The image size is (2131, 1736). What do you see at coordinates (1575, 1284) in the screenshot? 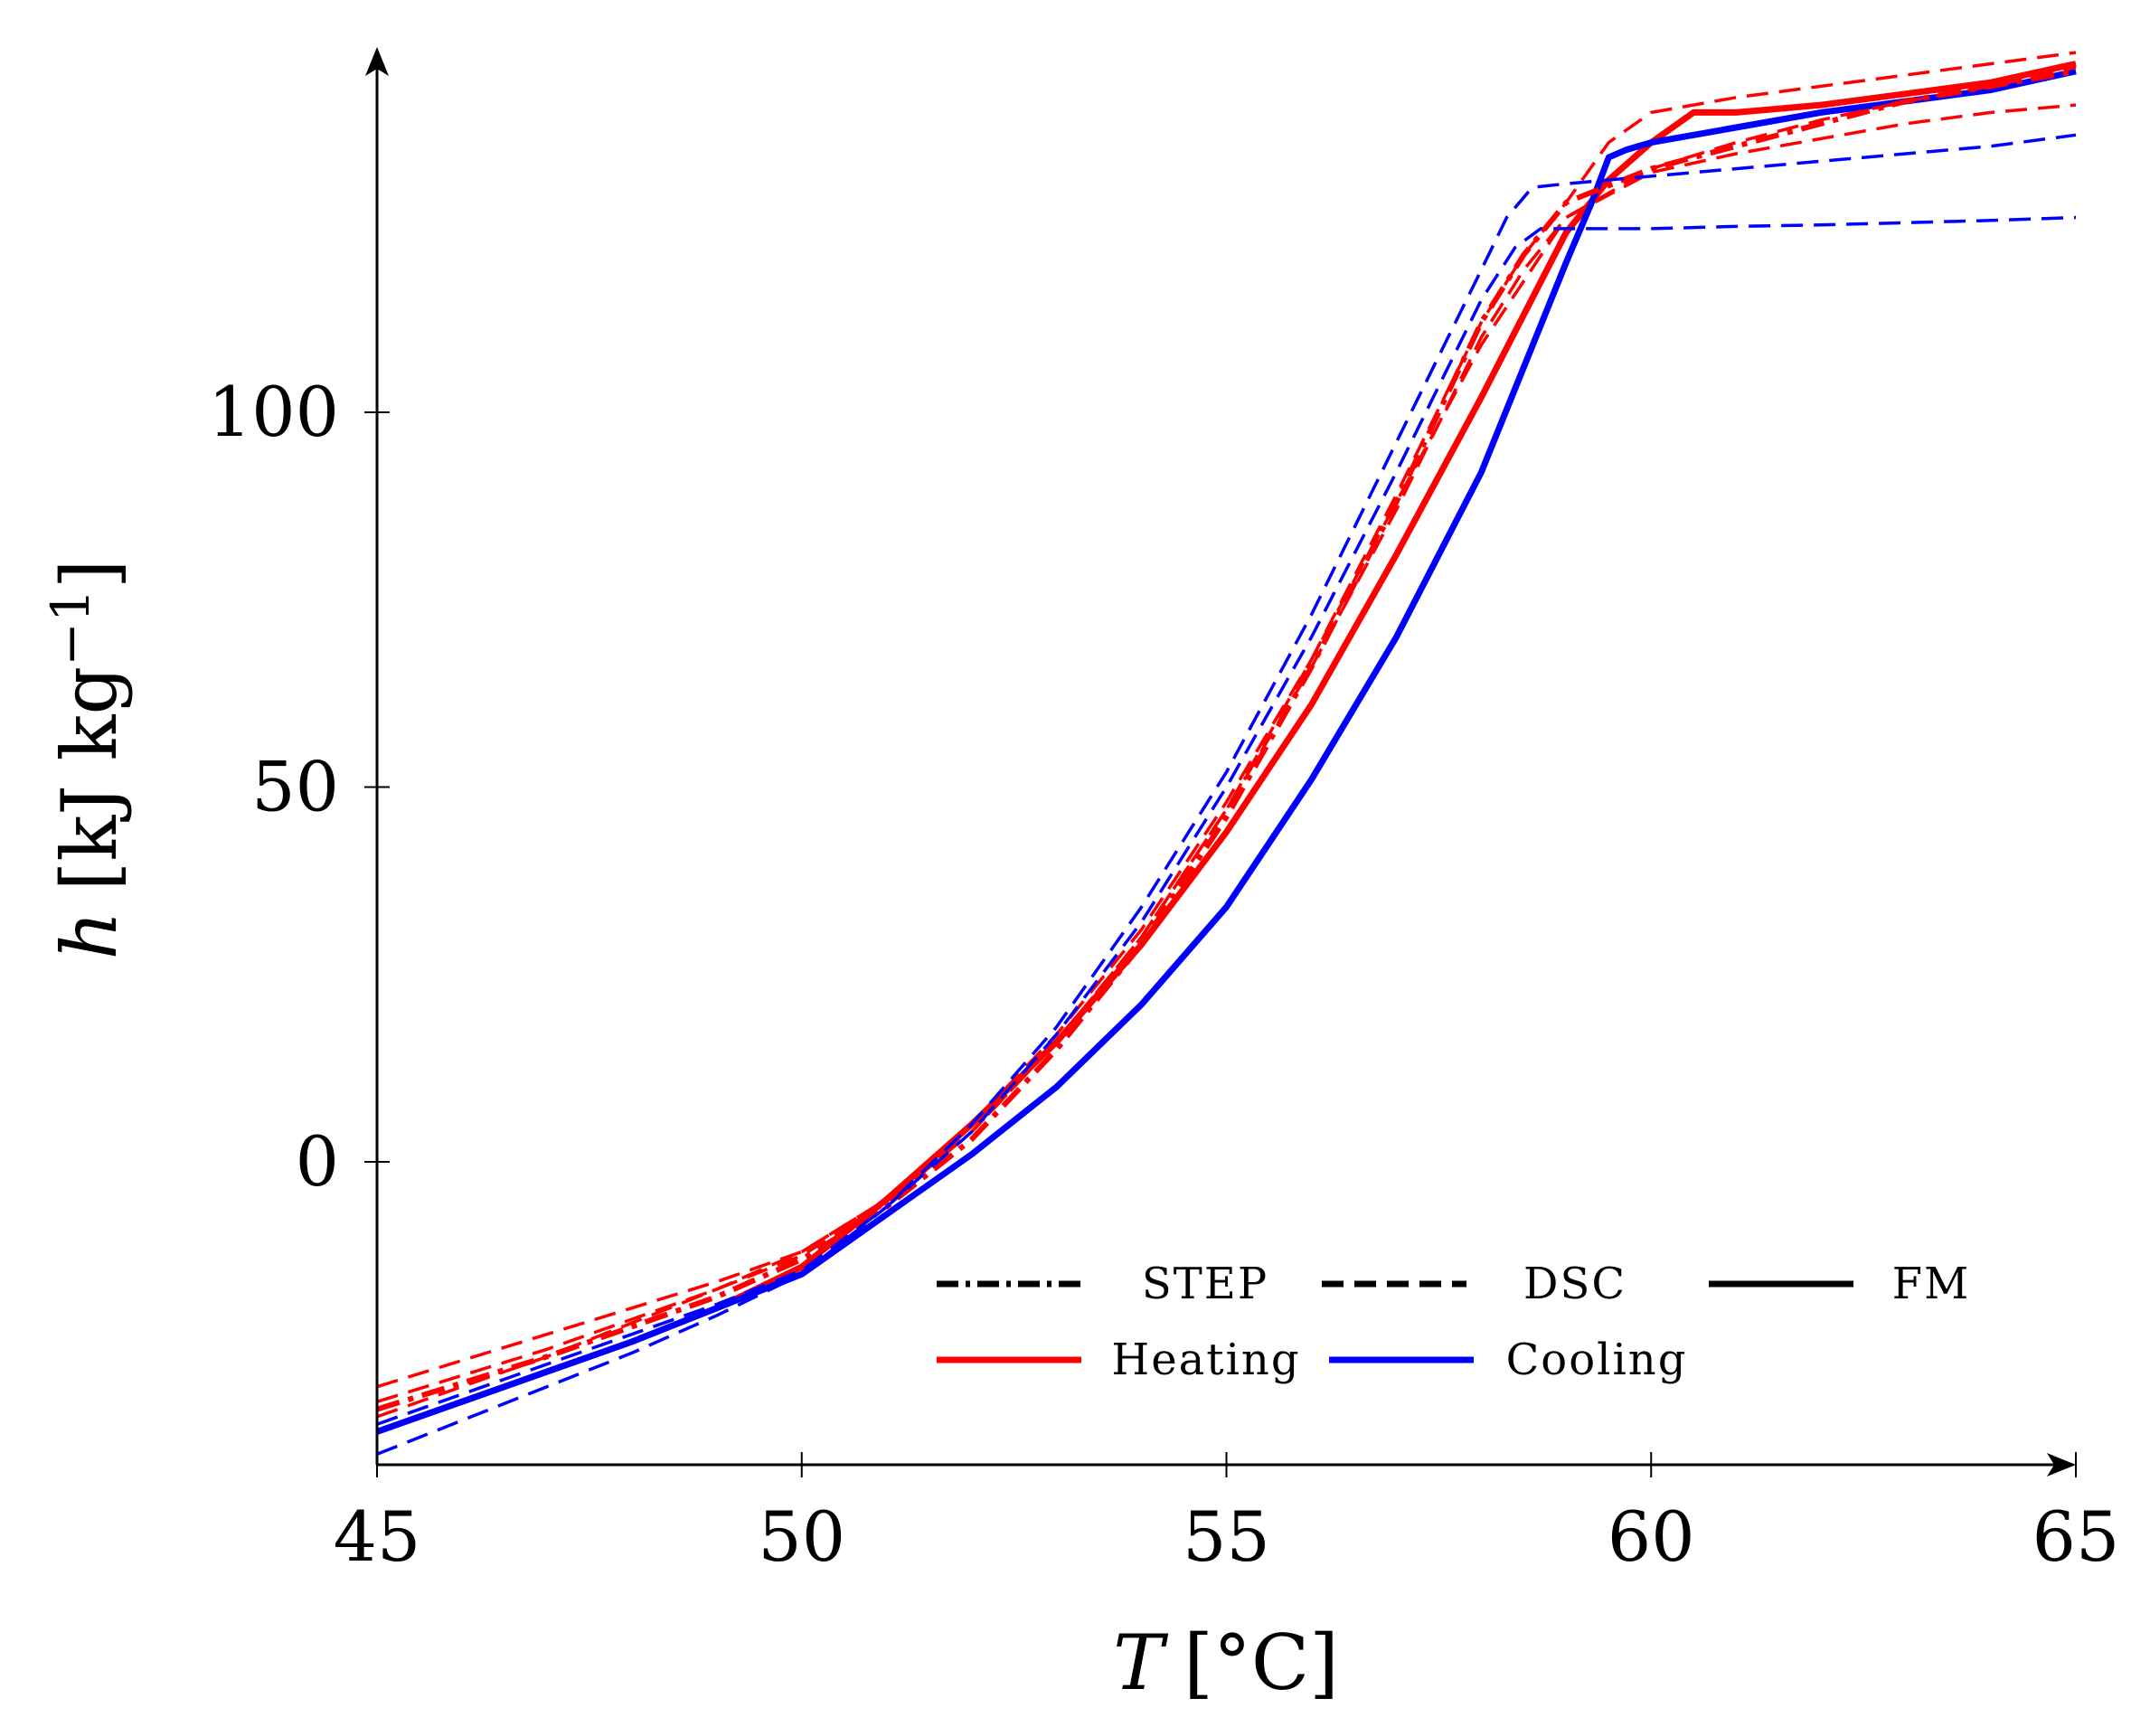
I see `legend-label-dsc: DSC` at bounding box center [1575, 1284].